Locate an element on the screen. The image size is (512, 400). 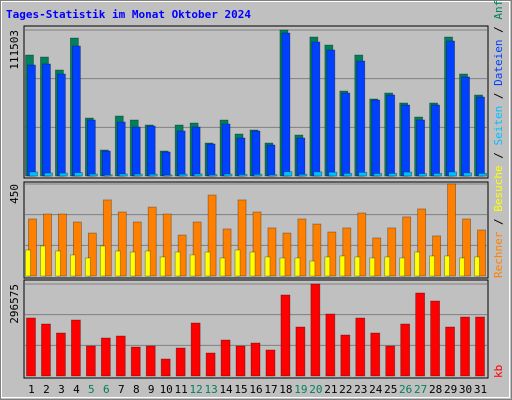
x-tick-label: 25 is located at coordinates (390, 389).